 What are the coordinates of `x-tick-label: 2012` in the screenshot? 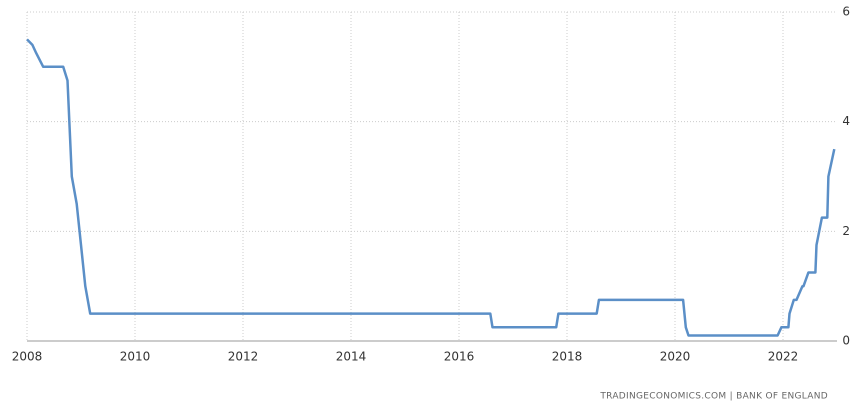 It's located at (243, 357).